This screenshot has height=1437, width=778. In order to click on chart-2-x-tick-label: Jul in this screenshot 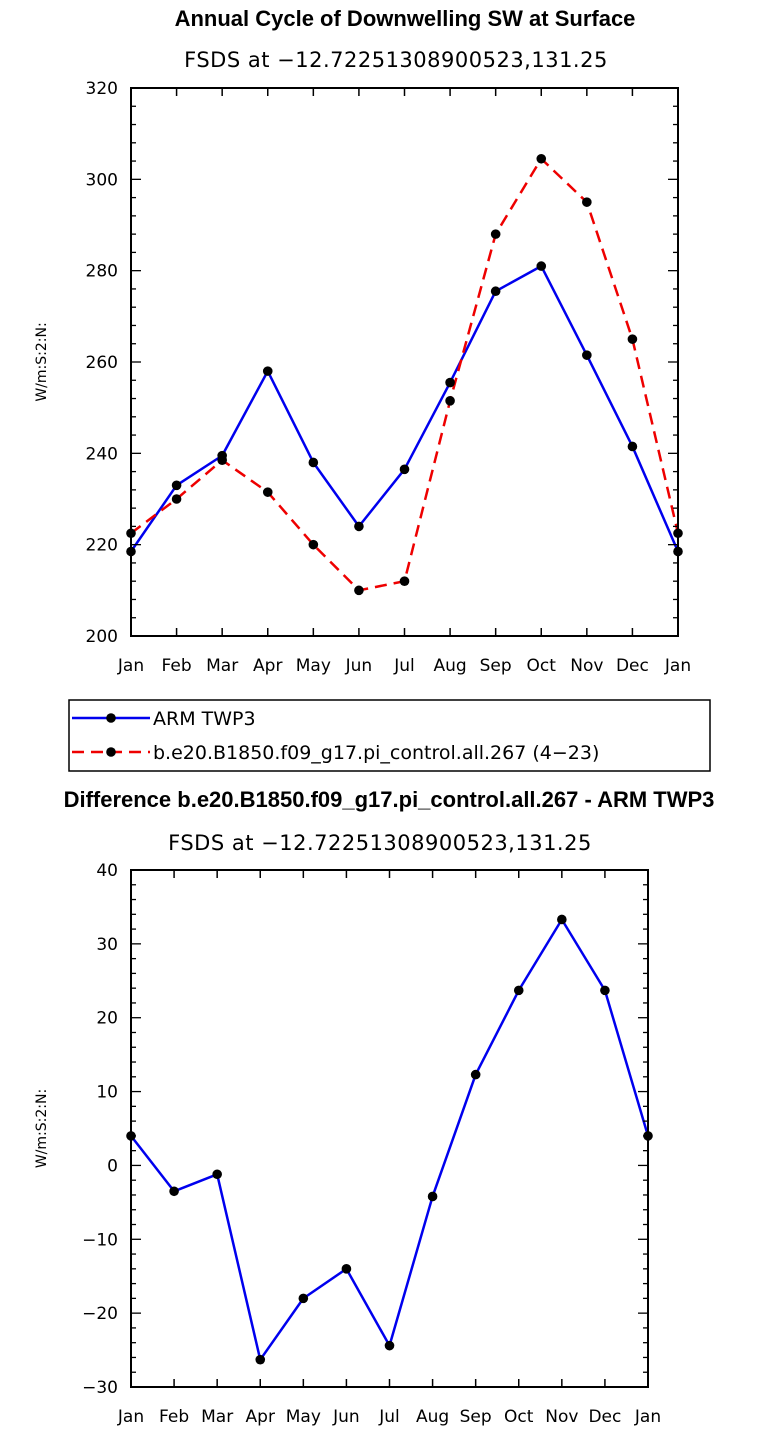, I will do `click(389, 1417)`.